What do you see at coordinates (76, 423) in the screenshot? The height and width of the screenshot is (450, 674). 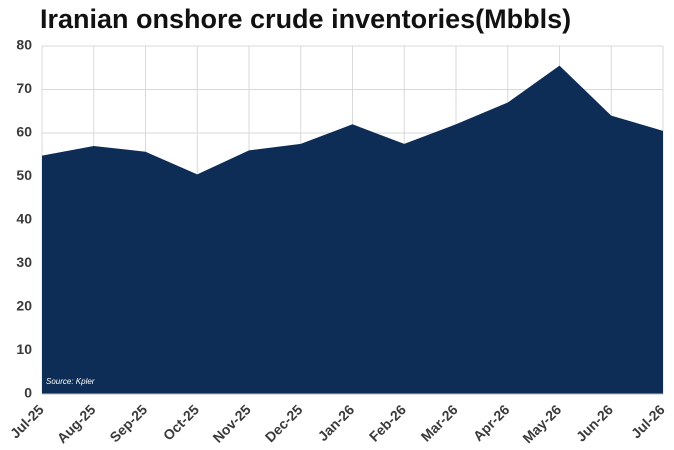 I see `x-tick-label: Aug-25` at bounding box center [76, 423].